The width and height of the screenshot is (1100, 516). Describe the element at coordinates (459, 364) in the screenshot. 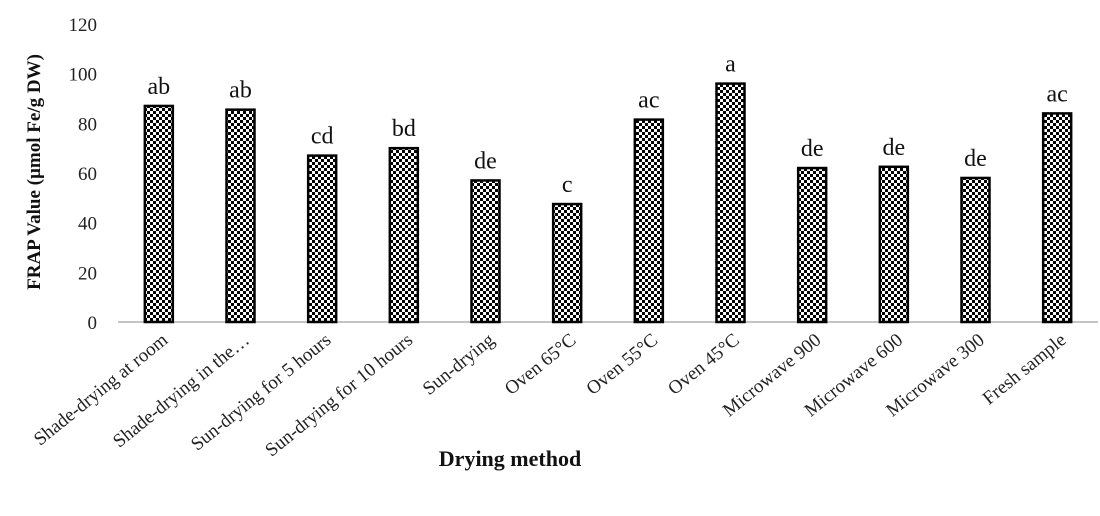

I see `category-label: Sun-drying` at that location.